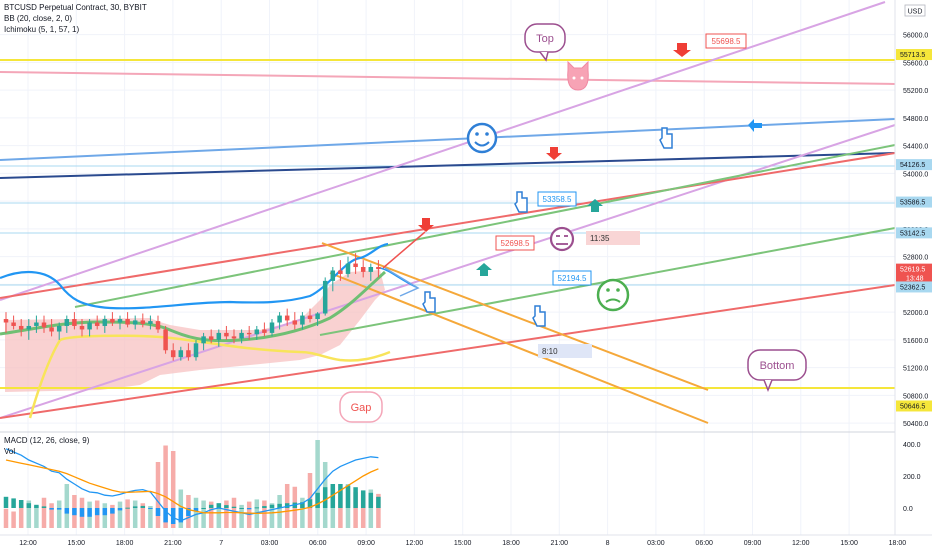 This screenshot has width=932, height=555. Describe the element at coordinates (448, 139) in the screenshot. I see `trendline-blue-light` at that location.